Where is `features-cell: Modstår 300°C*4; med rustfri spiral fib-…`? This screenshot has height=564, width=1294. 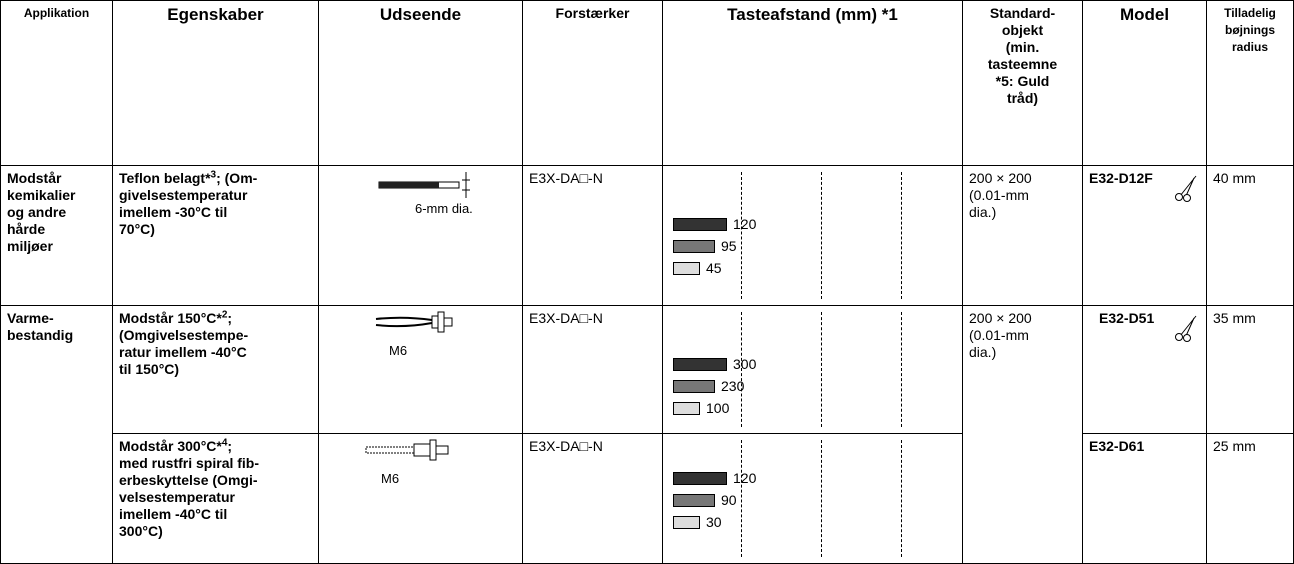 features-cell: Modstår 300°C*4; med rustfri spiral fib-… is located at coordinates (215, 498).